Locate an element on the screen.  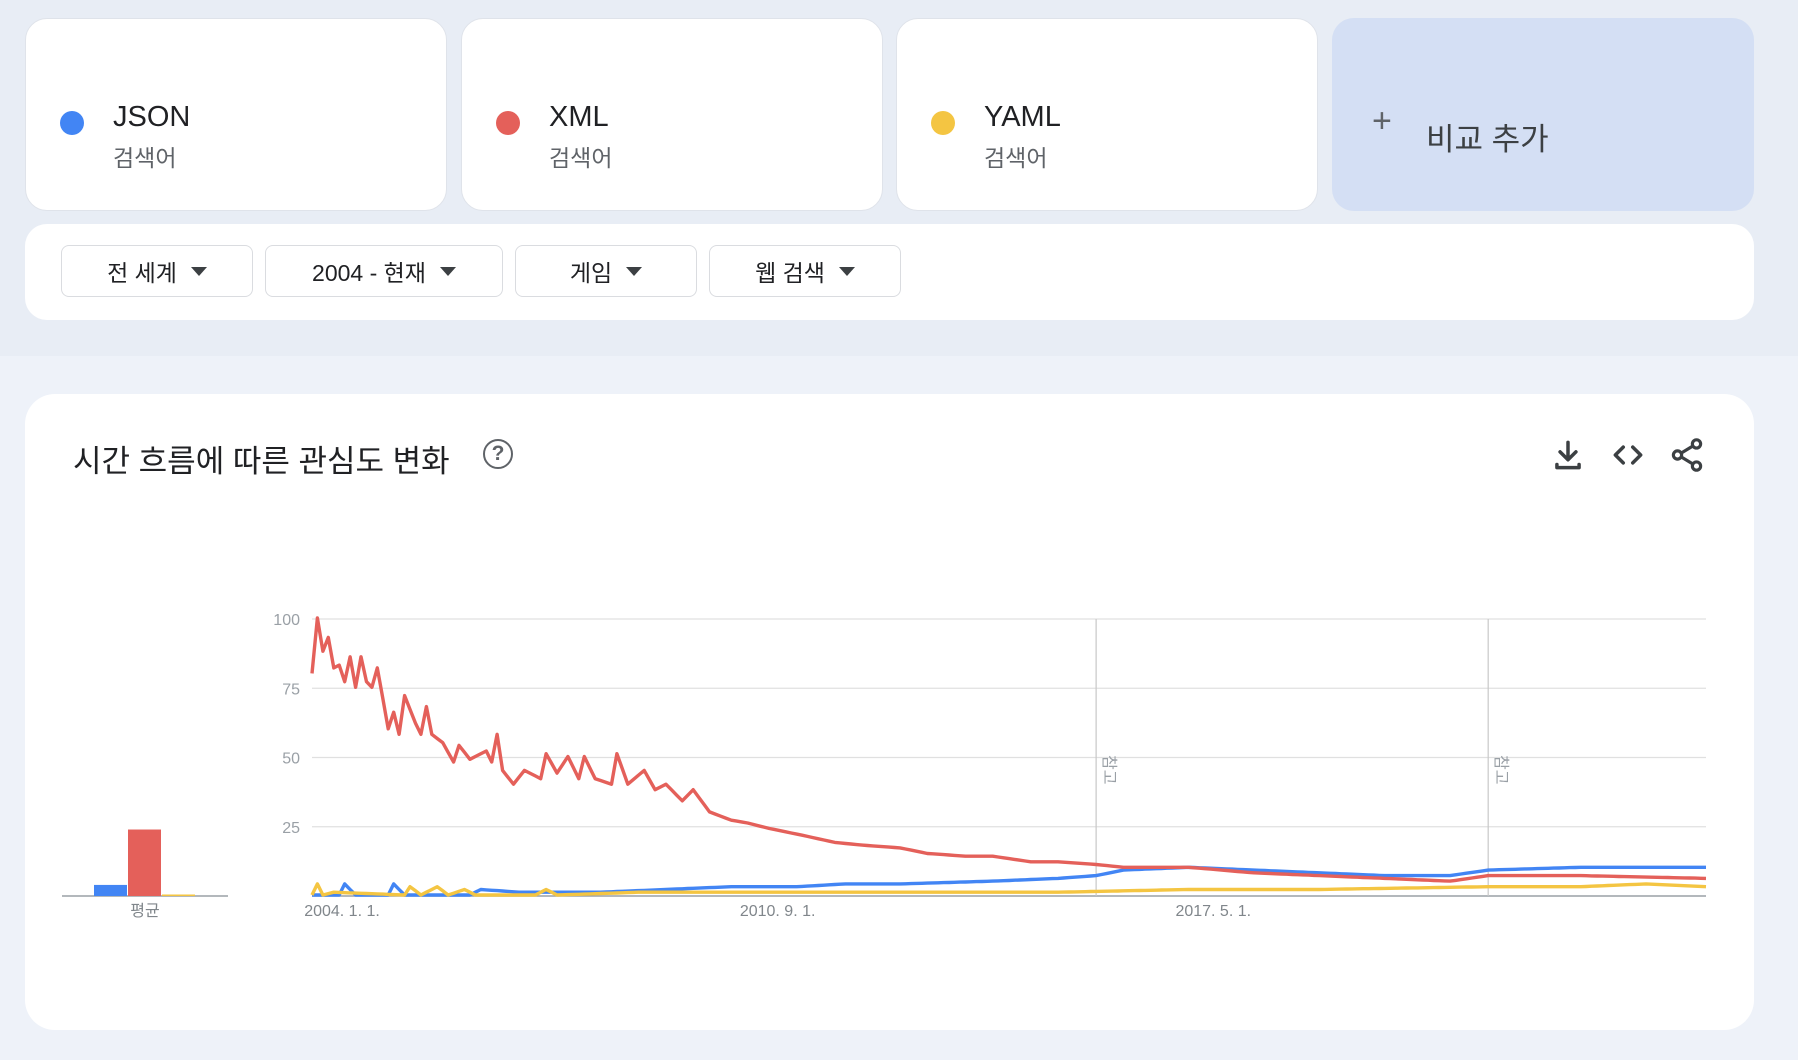
average-bar-json is located at coordinates (110, 890).